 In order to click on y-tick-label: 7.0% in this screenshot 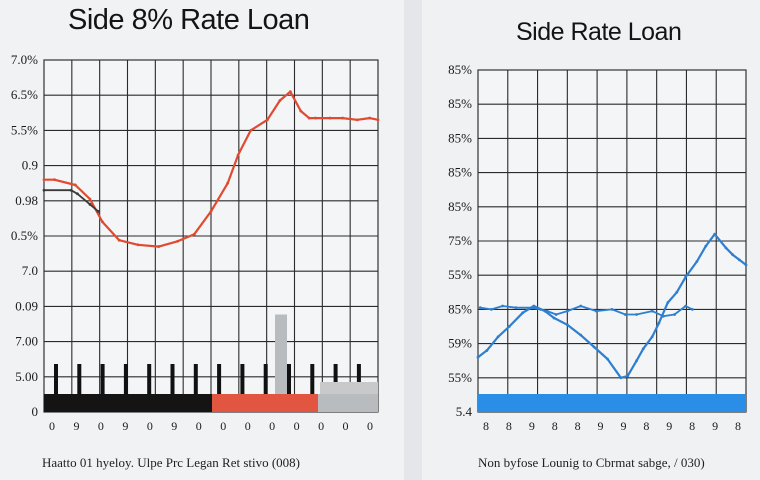, I will do `click(24, 59)`.